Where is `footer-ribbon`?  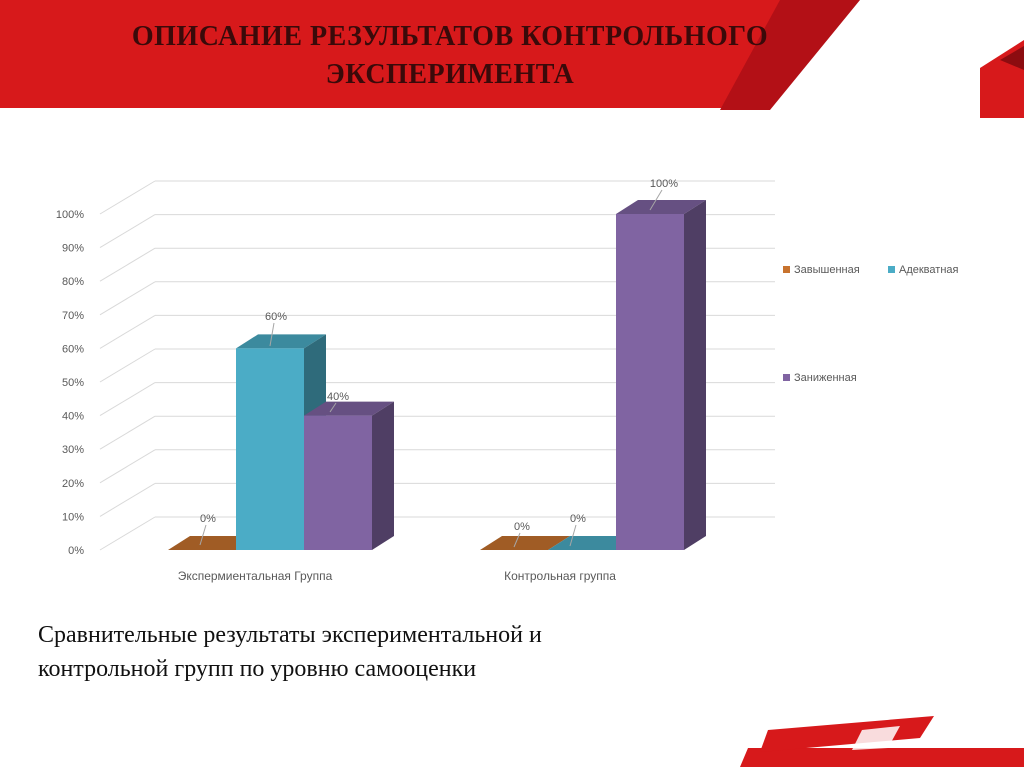 footer-ribbon is located at coordinates (882, 757).